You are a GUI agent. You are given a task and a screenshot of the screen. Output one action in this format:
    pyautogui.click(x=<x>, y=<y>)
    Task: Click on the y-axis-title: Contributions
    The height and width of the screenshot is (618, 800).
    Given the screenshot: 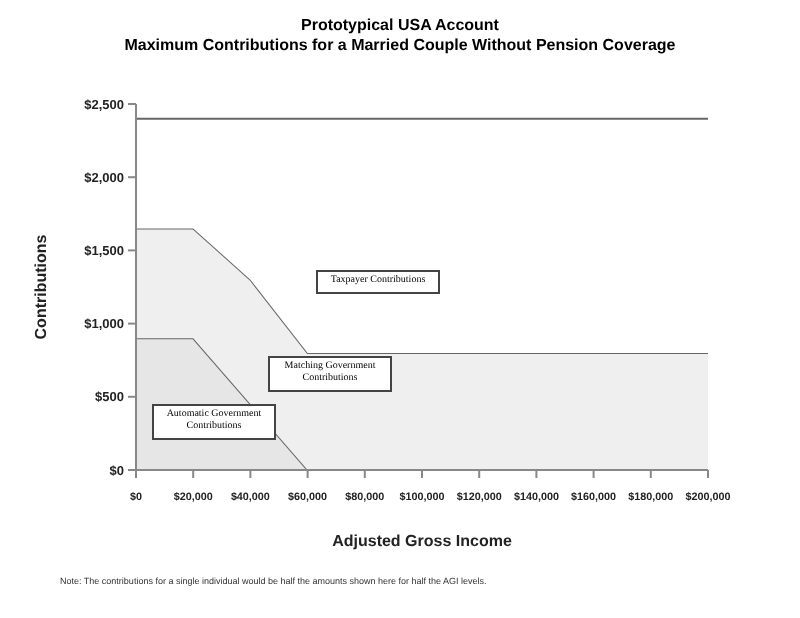 What is the action you would take?
    pyautogui.click(x=40, y=286)
    